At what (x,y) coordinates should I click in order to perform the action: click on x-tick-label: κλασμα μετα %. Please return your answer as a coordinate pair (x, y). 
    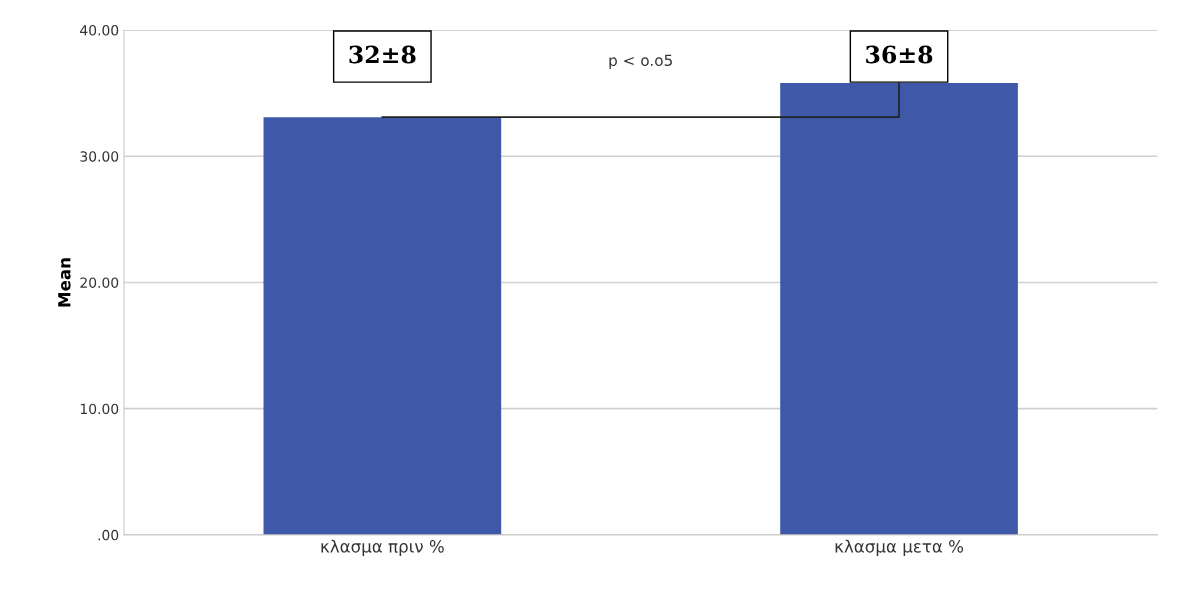
    Looking at the image, I should click on (899, 547).